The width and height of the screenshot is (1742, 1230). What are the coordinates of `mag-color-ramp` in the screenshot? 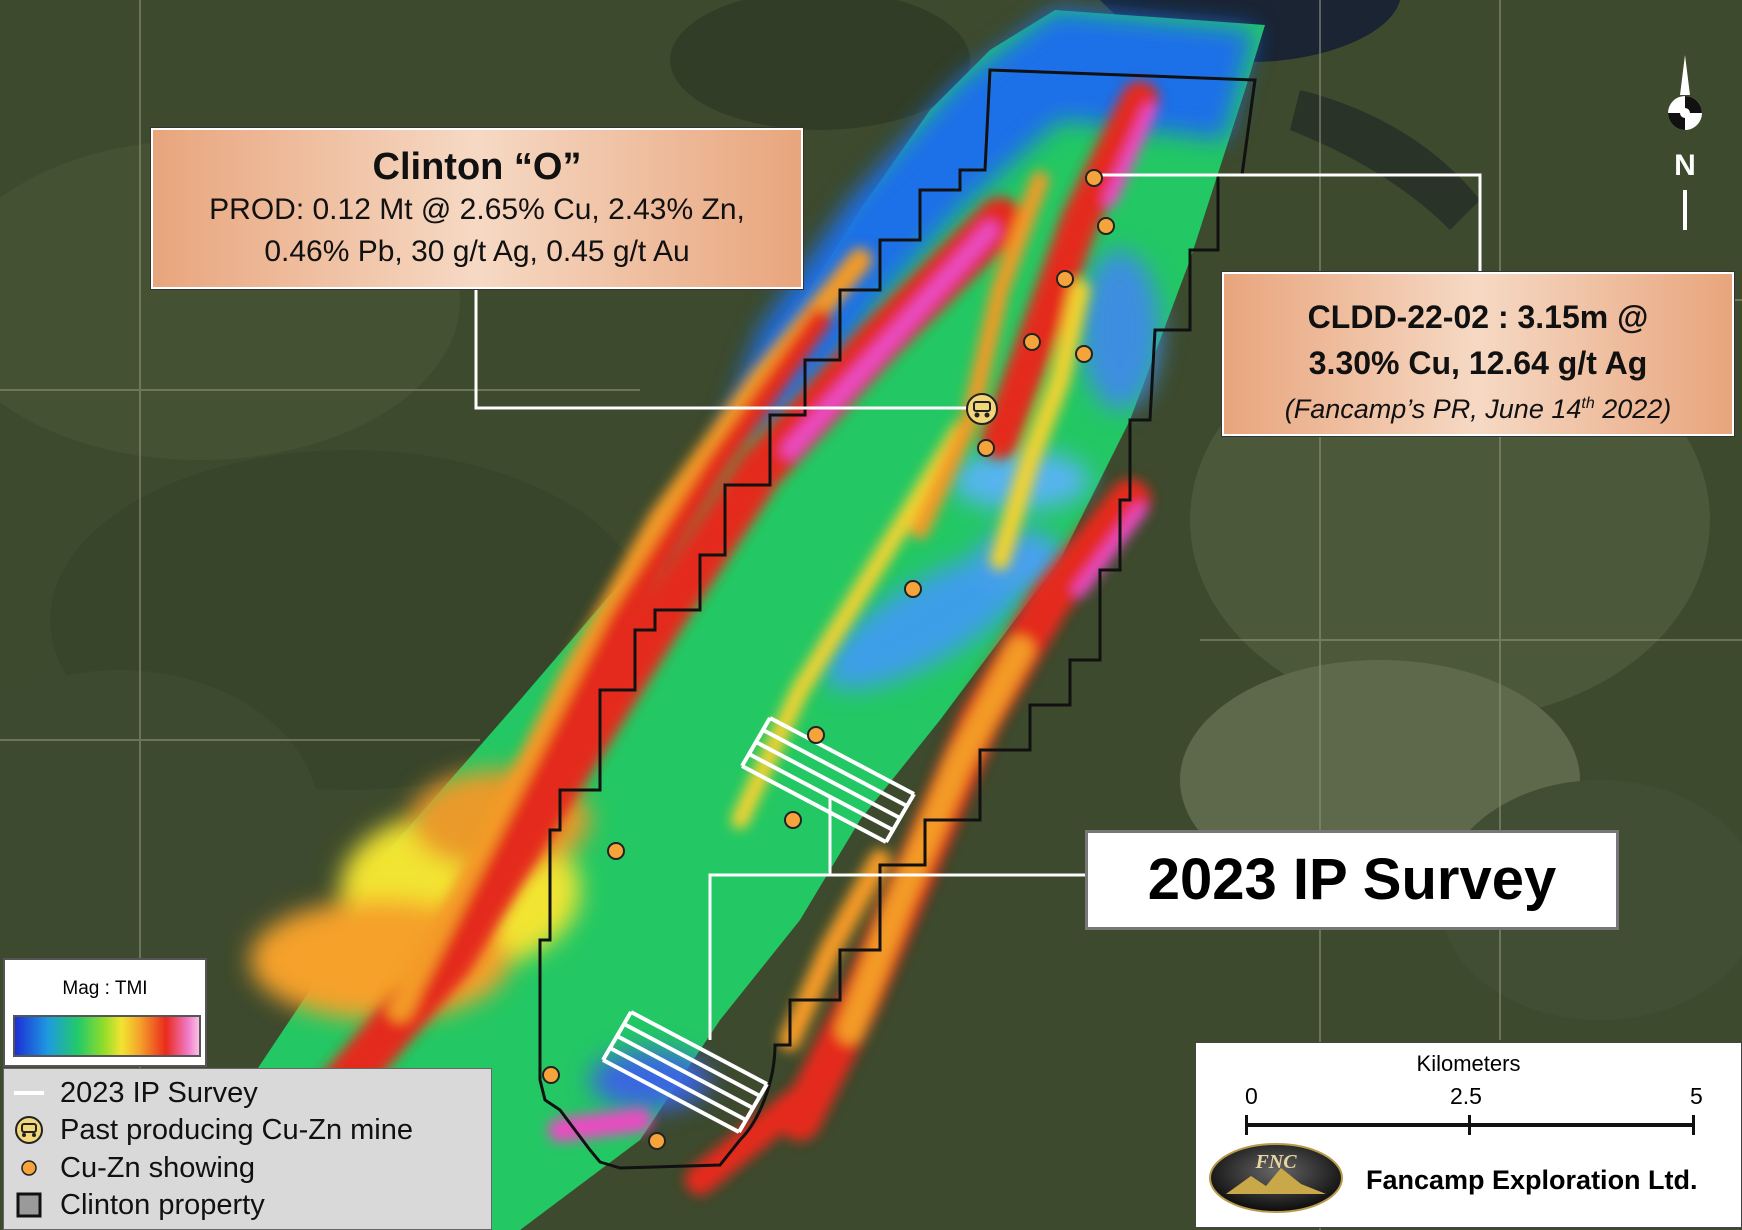 It's located at (107, 1036).